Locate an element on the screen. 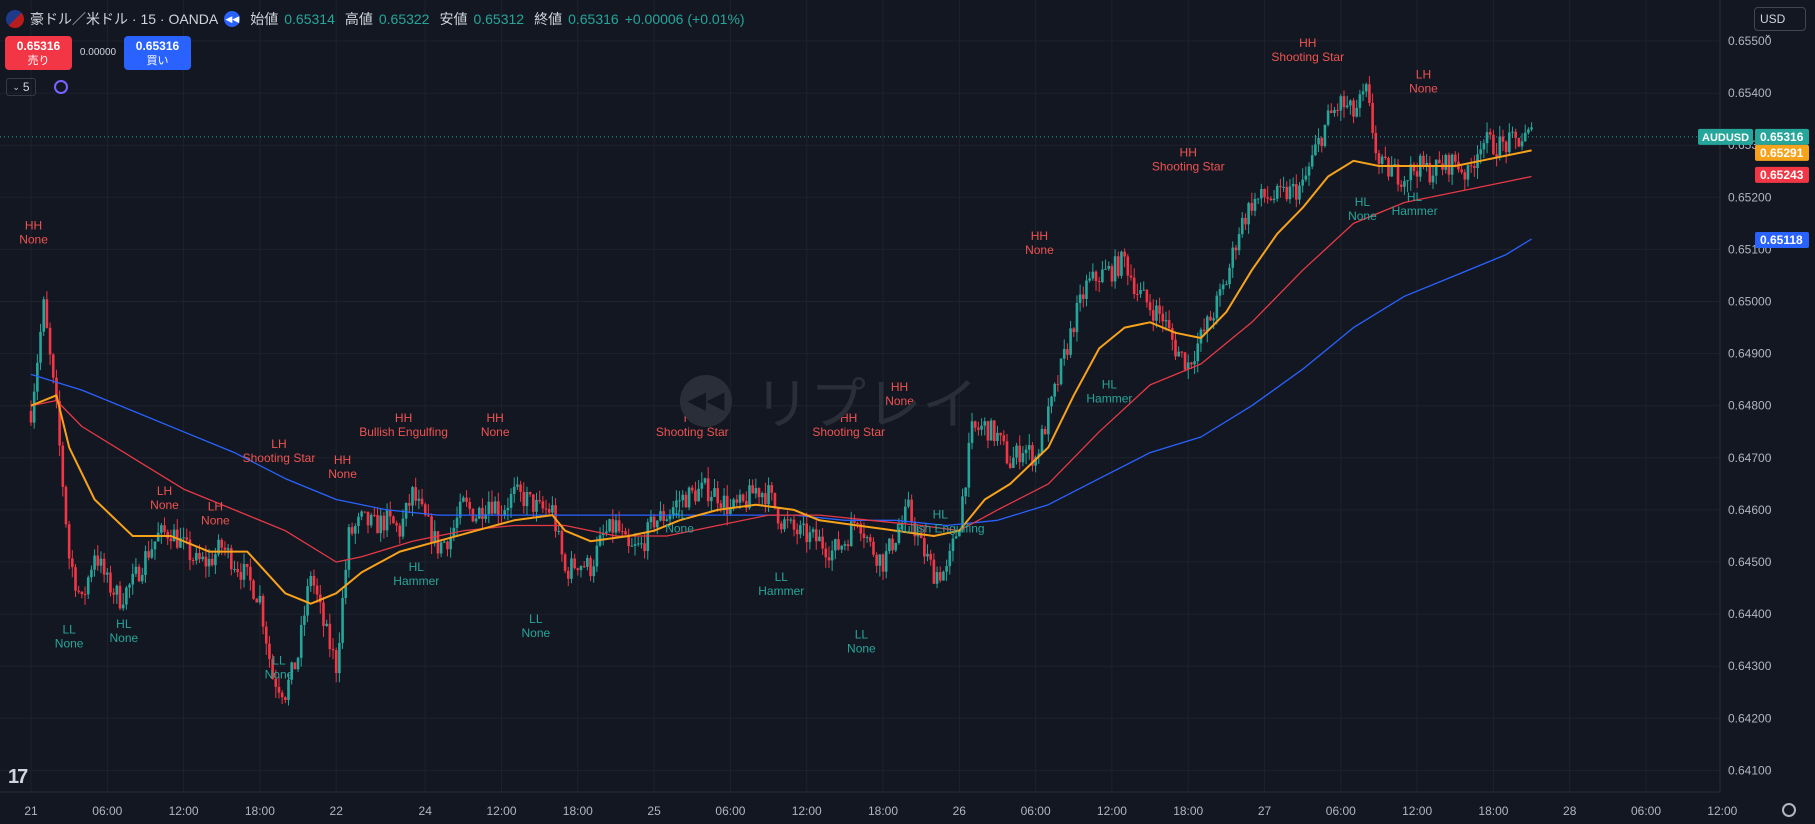 The image size is (1815, 824). price-label-value: 0.65118 is located at coordinates (1781, 240).